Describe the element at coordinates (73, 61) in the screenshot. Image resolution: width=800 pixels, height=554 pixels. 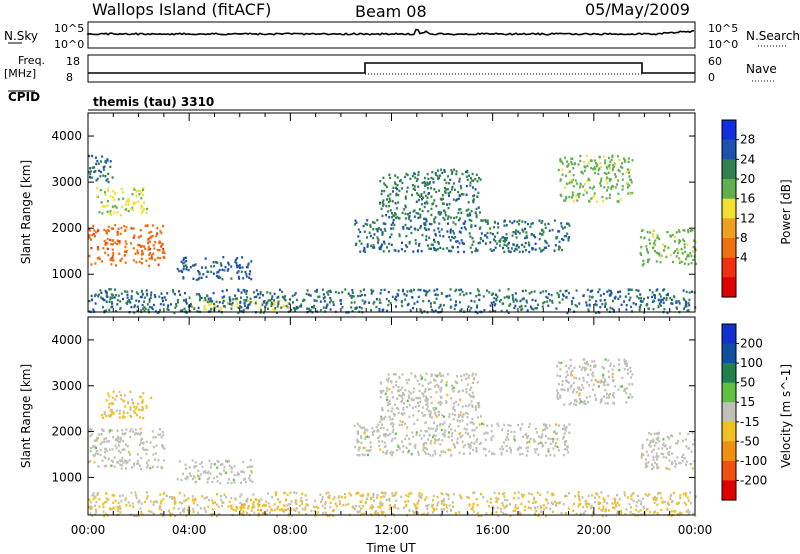
I see `freq-tick-top: 18` at that location.